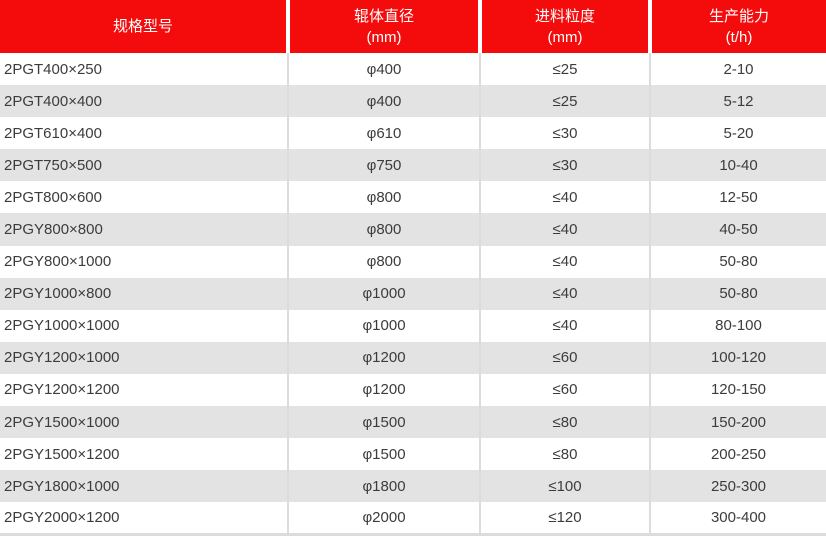 This screenshot has width=826, height=536. Describe the element at coordinates (737, 454) in the screenshot. I see `cell-capacity: 200-250` at that location.